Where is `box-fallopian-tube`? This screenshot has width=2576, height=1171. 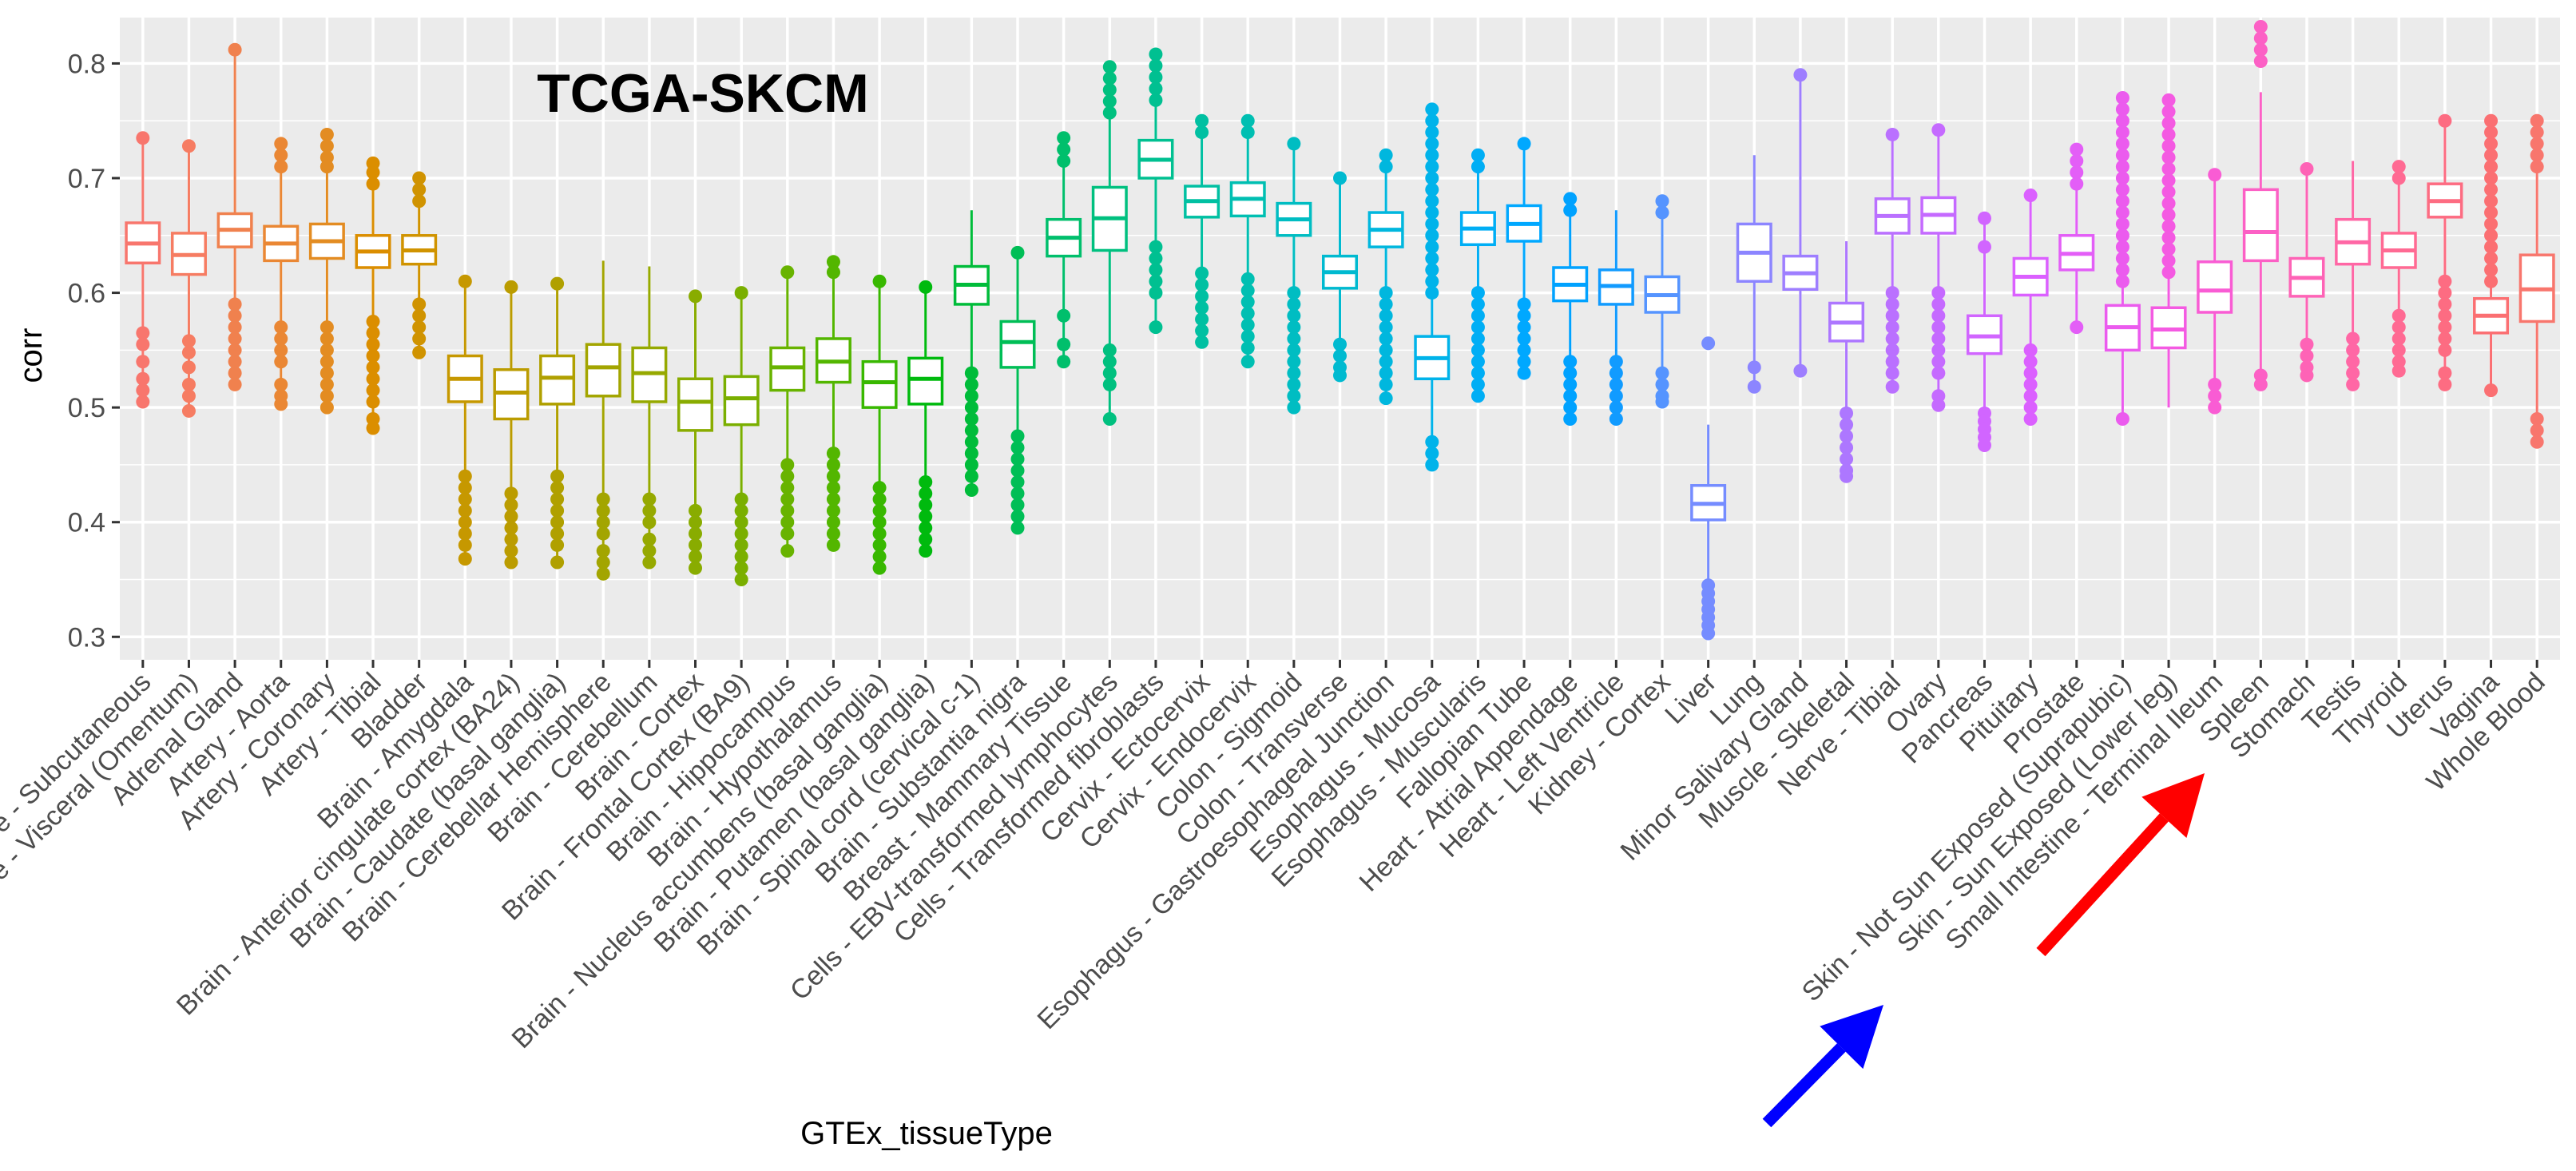 box-fallopian-tube is located at coordinates (1524, 258).